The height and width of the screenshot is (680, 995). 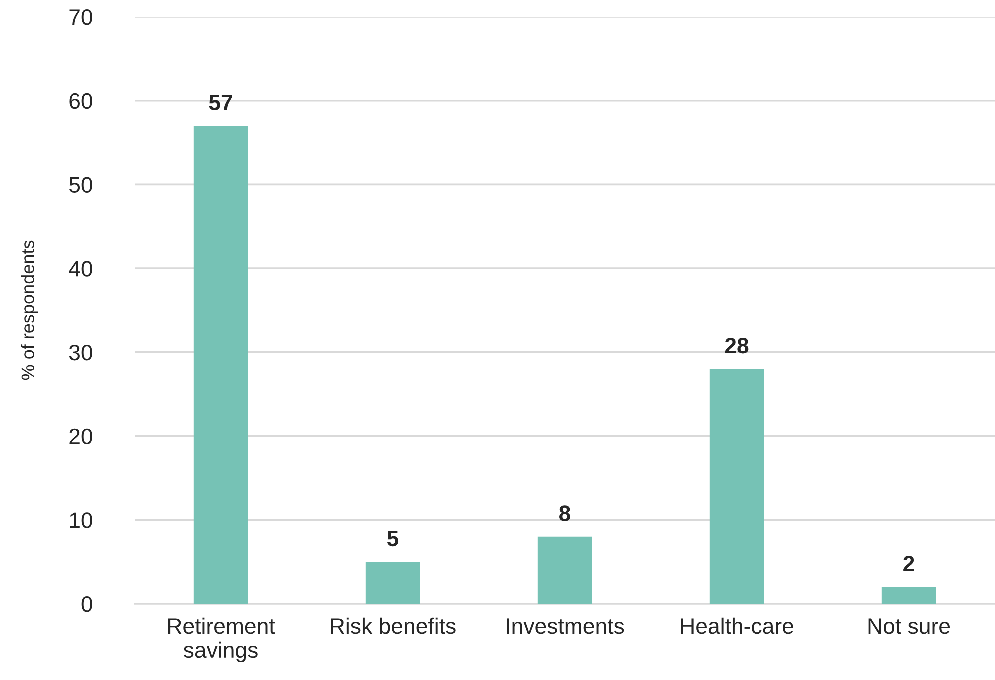 What do you see at coordinates (81, 101) in the screenshot?
I see `y-tick-label: 60` at bounding box center [81, 101].